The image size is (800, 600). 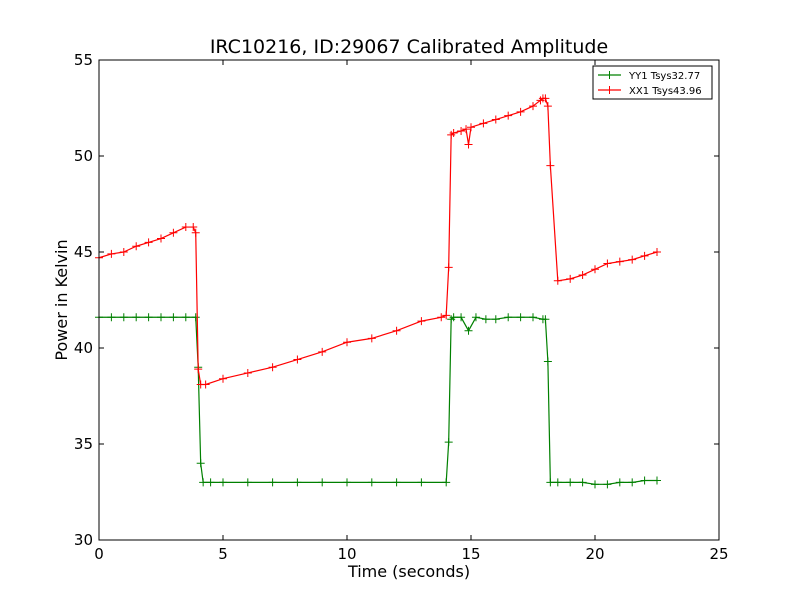 I want to click on x-axis-label: Time (seconds), so click(x=408, y=571).